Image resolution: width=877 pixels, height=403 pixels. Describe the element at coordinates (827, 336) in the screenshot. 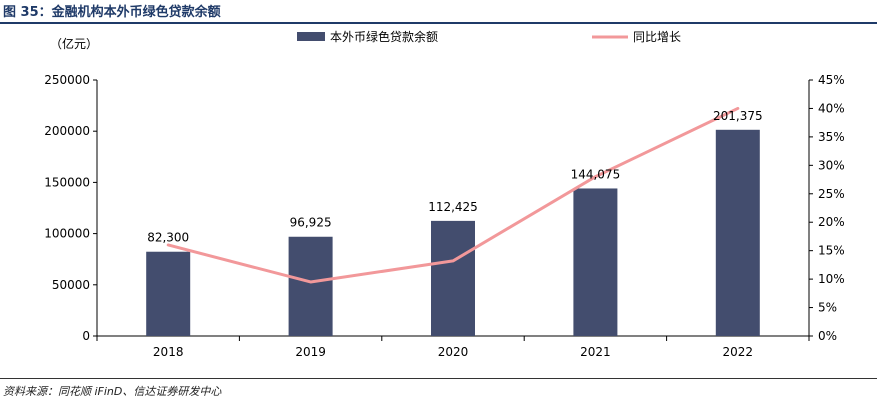

I see `y-right-tick-label: 0%` at that location.